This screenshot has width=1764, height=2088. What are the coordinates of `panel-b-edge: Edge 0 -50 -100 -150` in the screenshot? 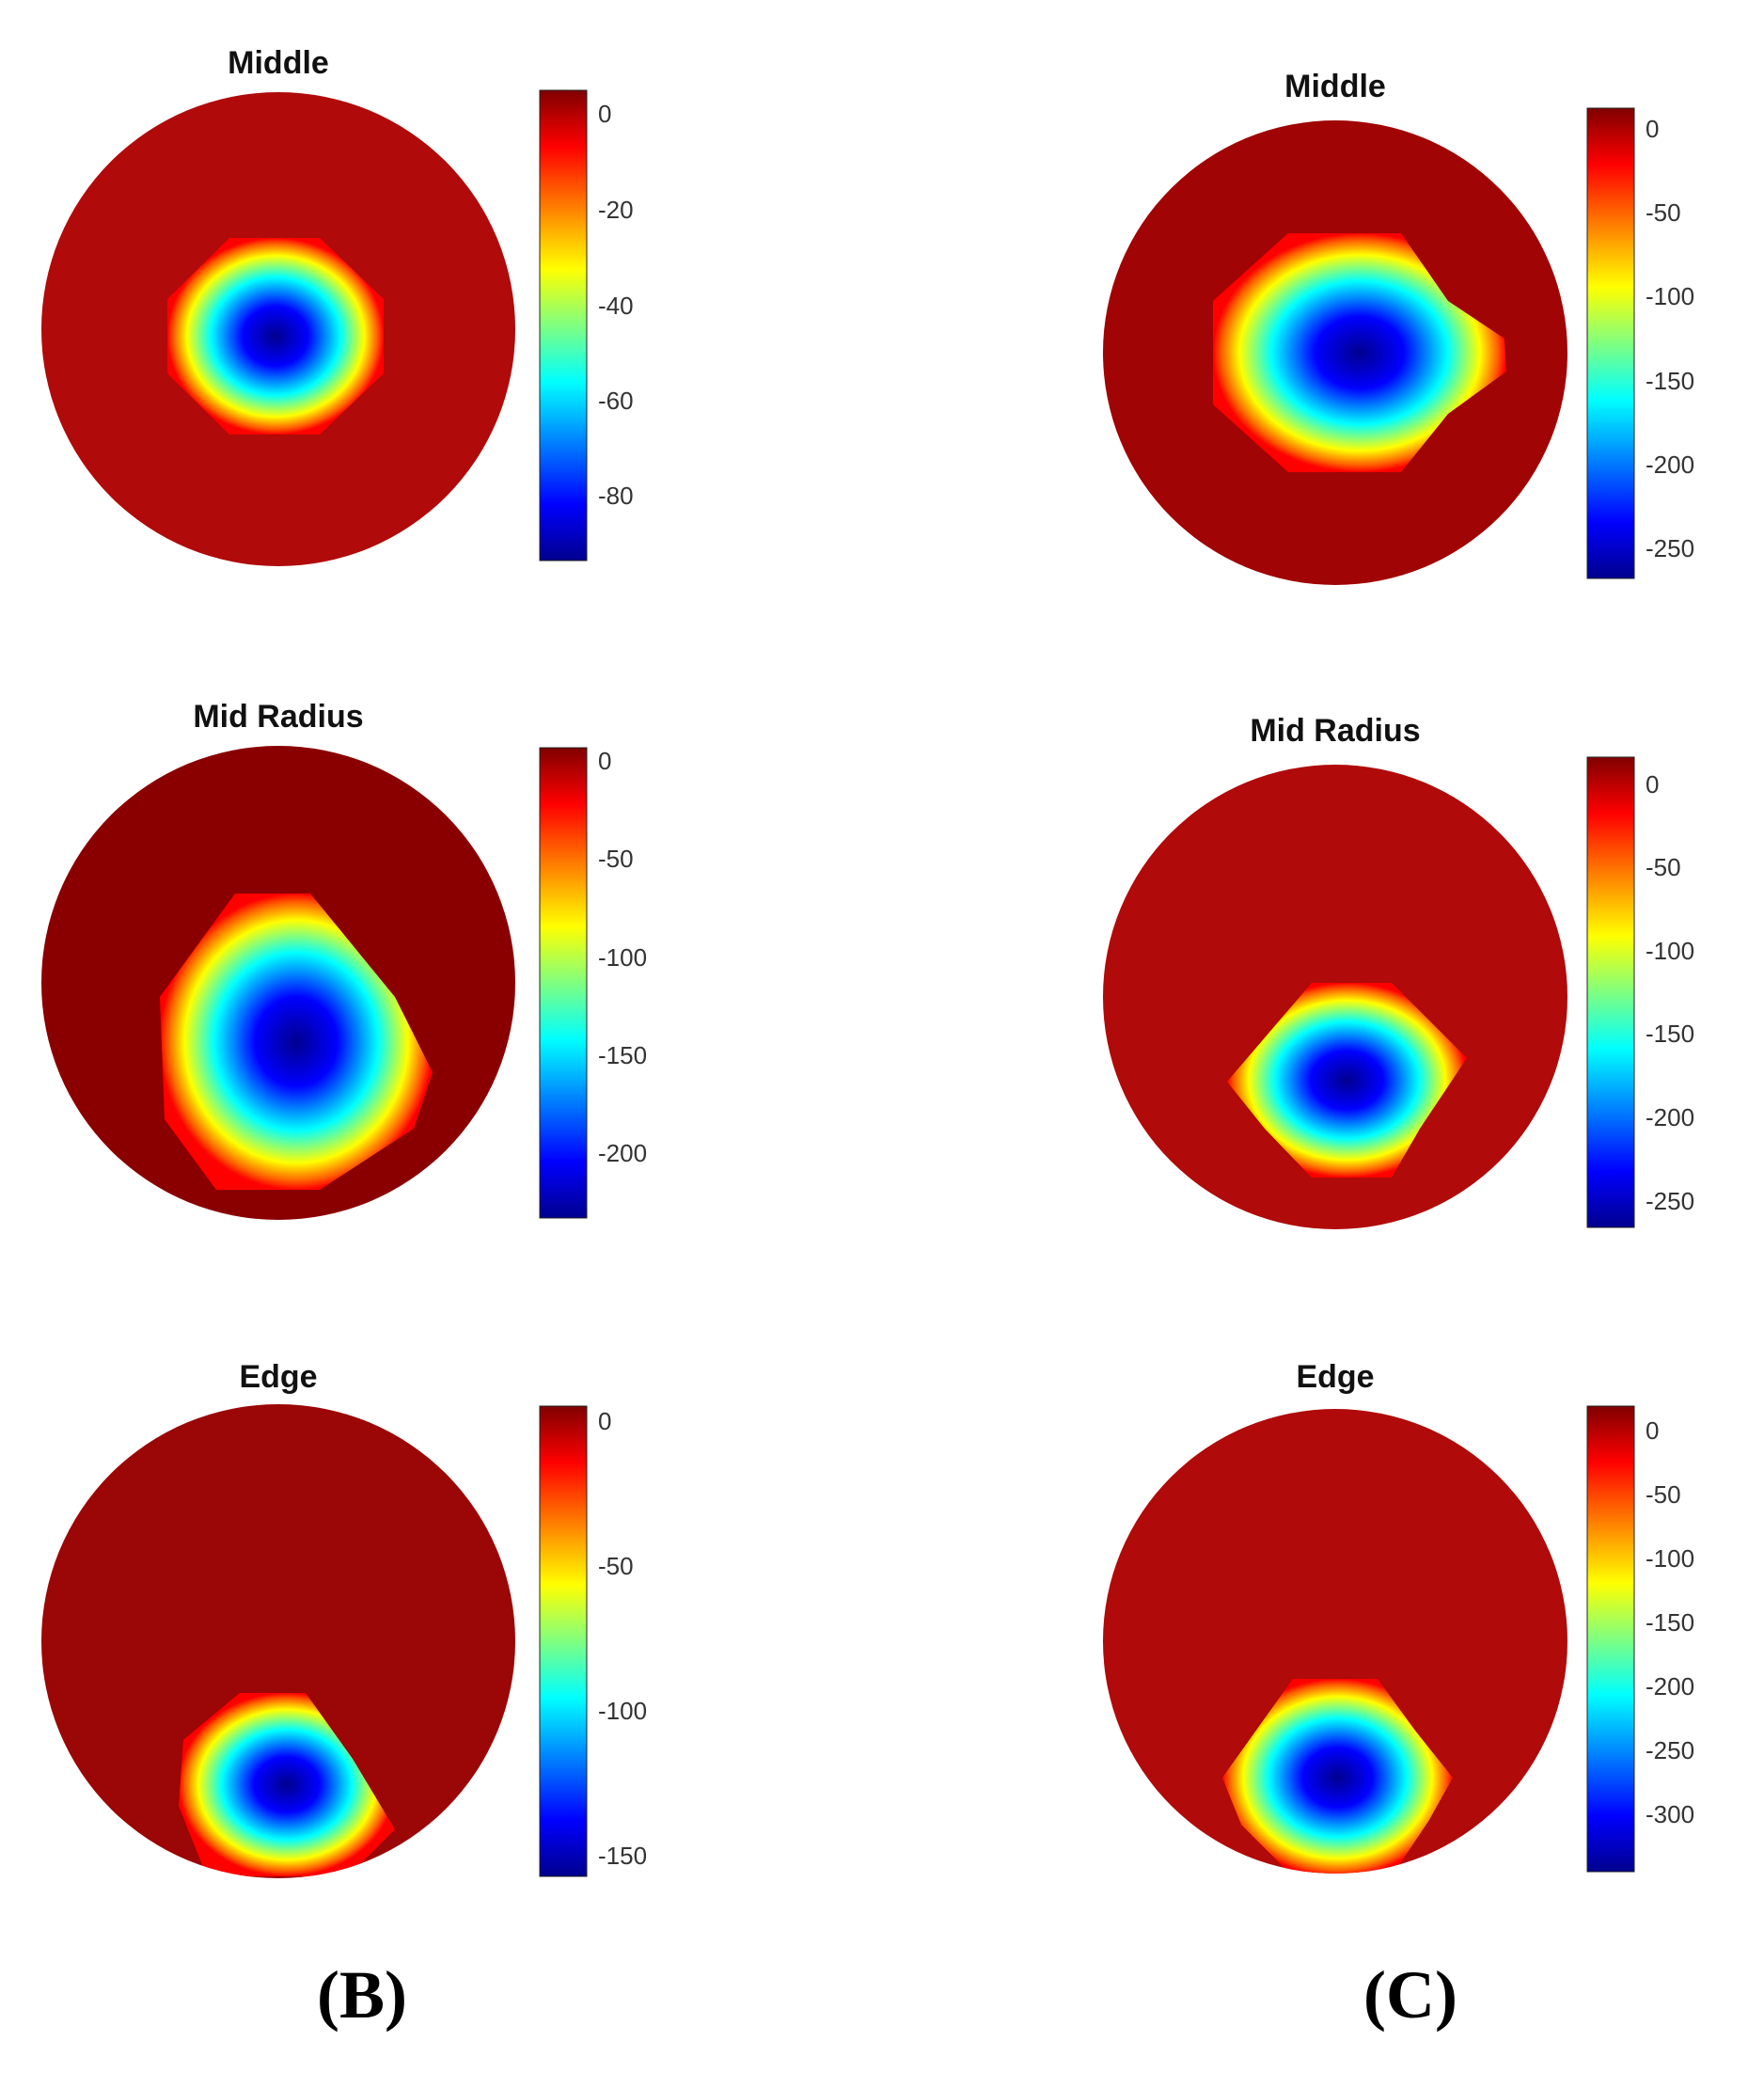 It's located at (344, 1619).